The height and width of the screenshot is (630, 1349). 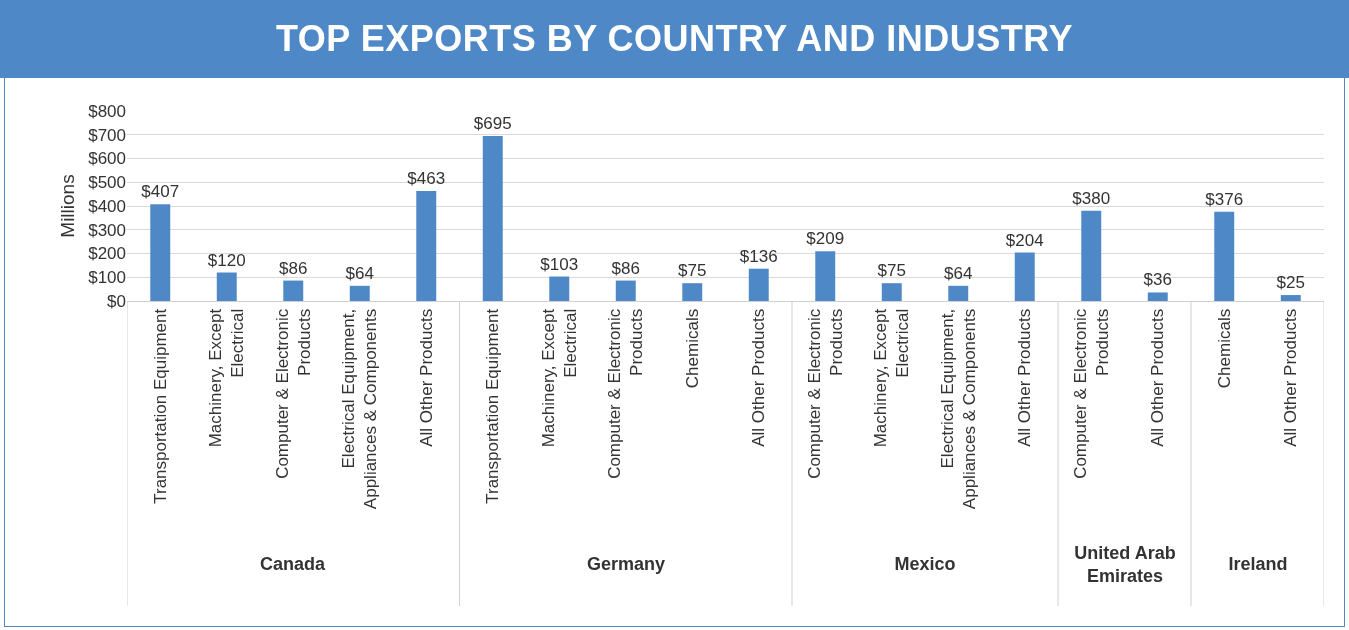 I want to click on data-label: $36, so click(x=1157, y=280).